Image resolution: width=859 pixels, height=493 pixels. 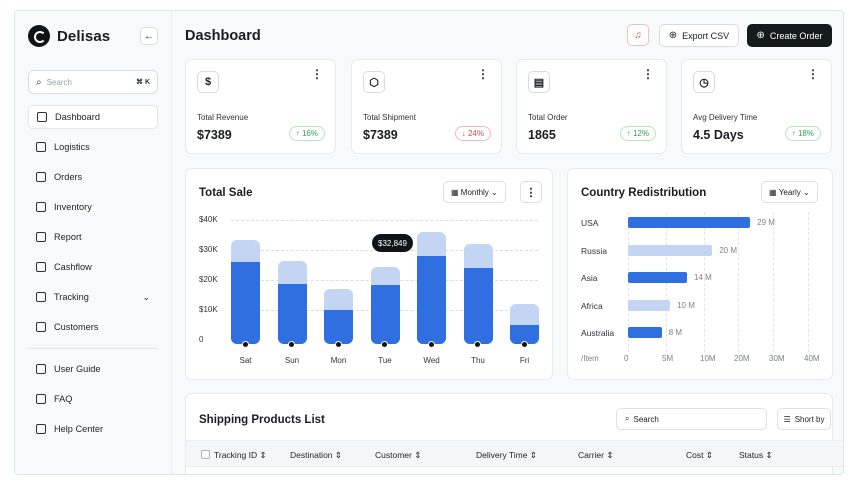 What do you see at coordinates (756, 455) in the screenshot?
I see `column-header-status: Status ⇕` at bounding box center [756, 455].